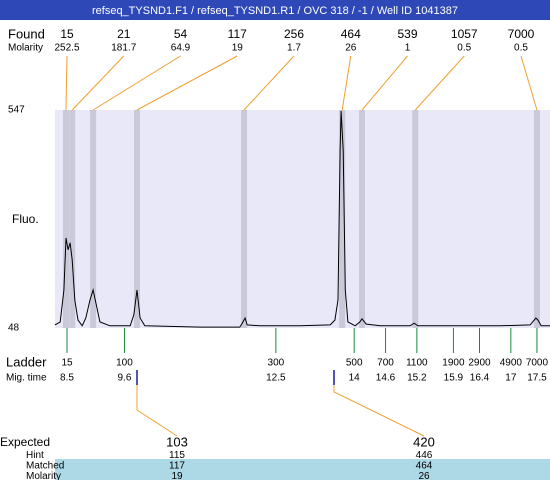 The image size is (550, 480). What do you see at coordinates (177, 466) in the screenshot?
I see `expected-value: 117` at bounding box center [177, 466].